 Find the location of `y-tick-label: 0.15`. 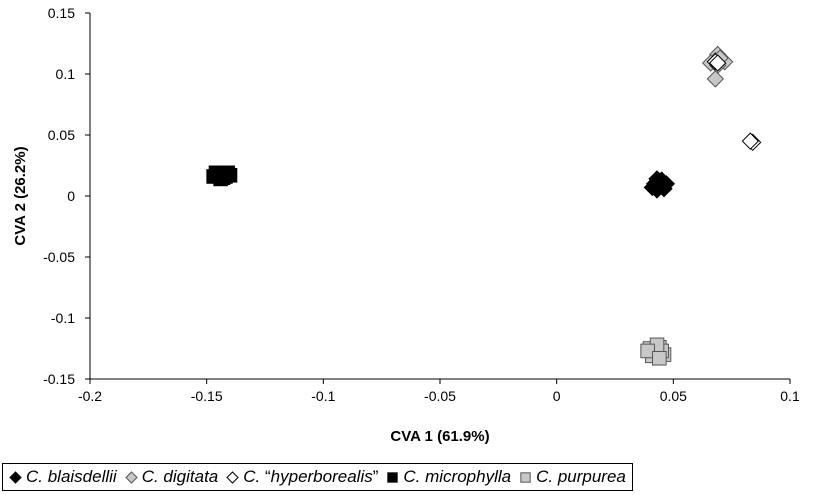

y-tick-label: 0.15 is located at coordinates (61, 13).